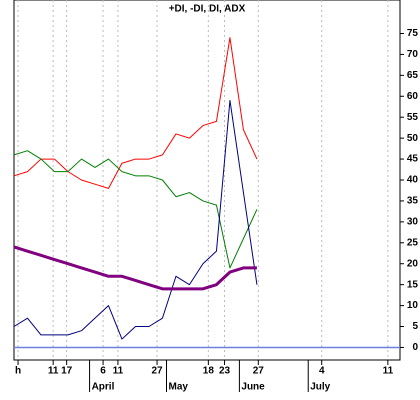 The height and width of the screenshot is (400, 420). I want to click on y-tick-label: 65, so click(413, 75).